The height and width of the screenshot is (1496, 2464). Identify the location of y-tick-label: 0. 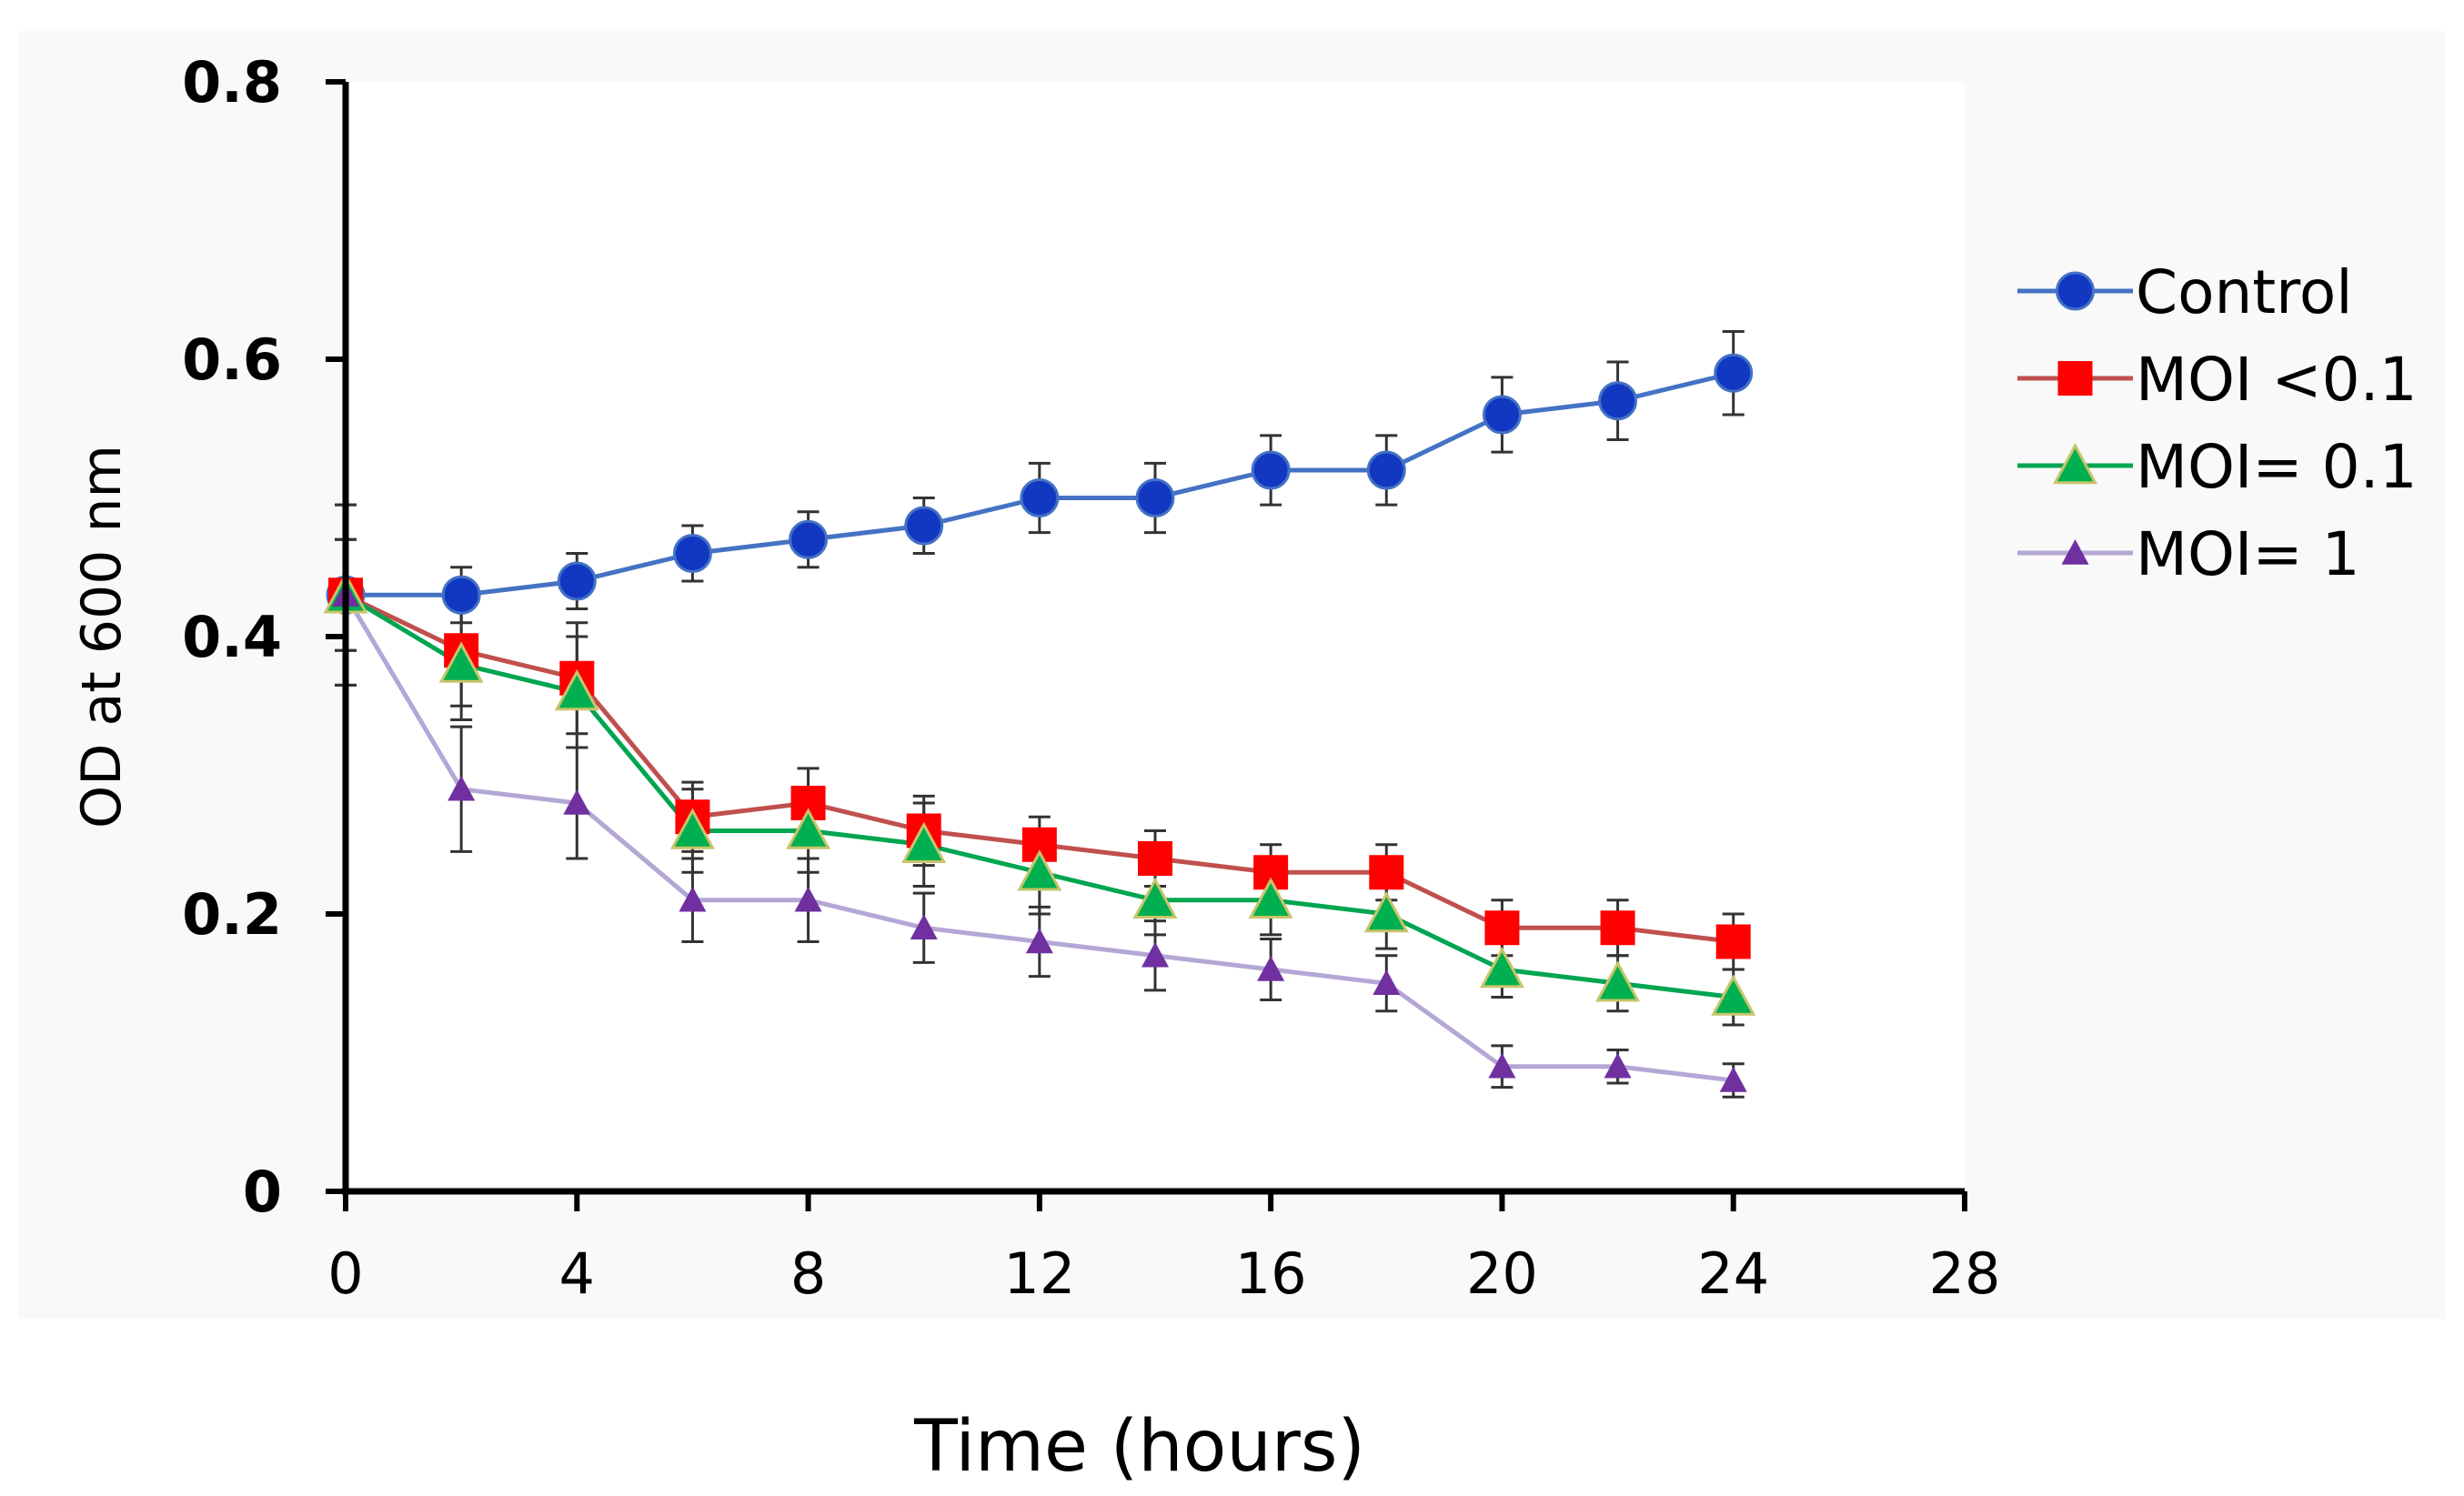
(262, 1192).